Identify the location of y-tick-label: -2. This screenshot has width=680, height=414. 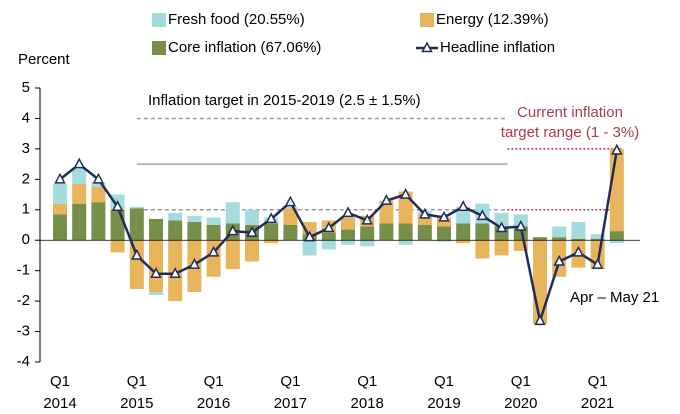
(23, 300).